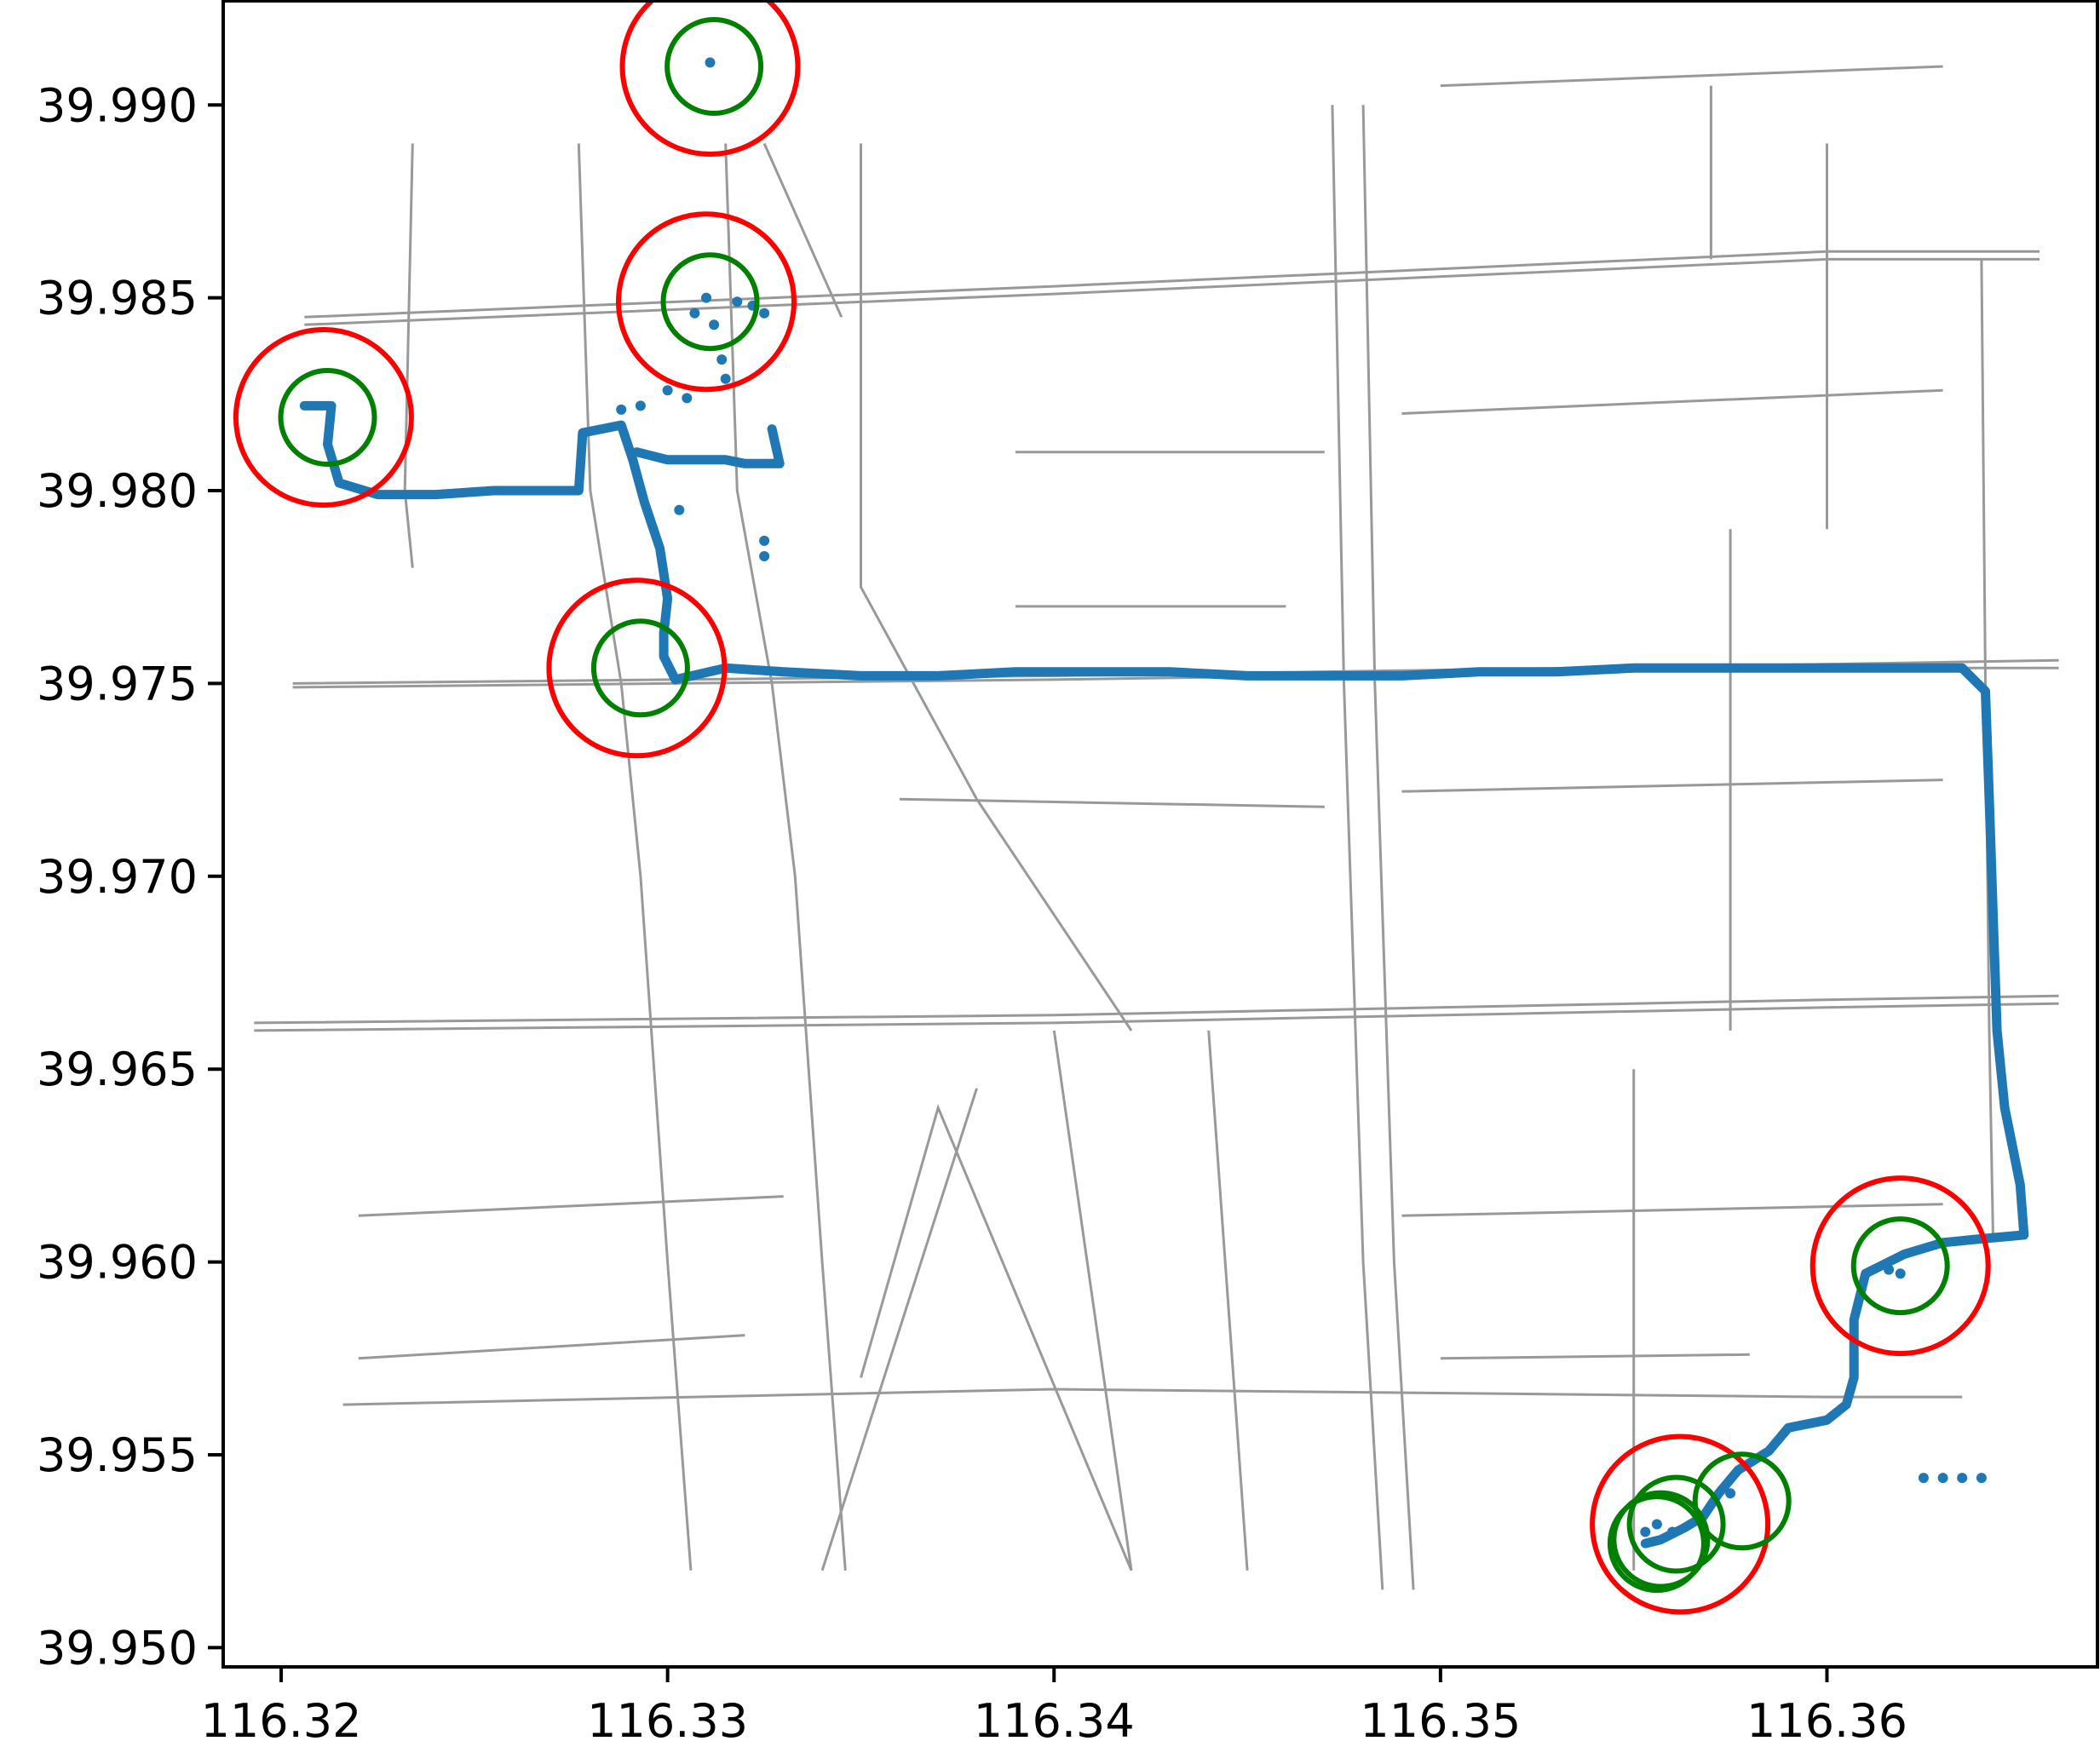  I want to click on y-tick-label: 39.975, so click(118, 683).